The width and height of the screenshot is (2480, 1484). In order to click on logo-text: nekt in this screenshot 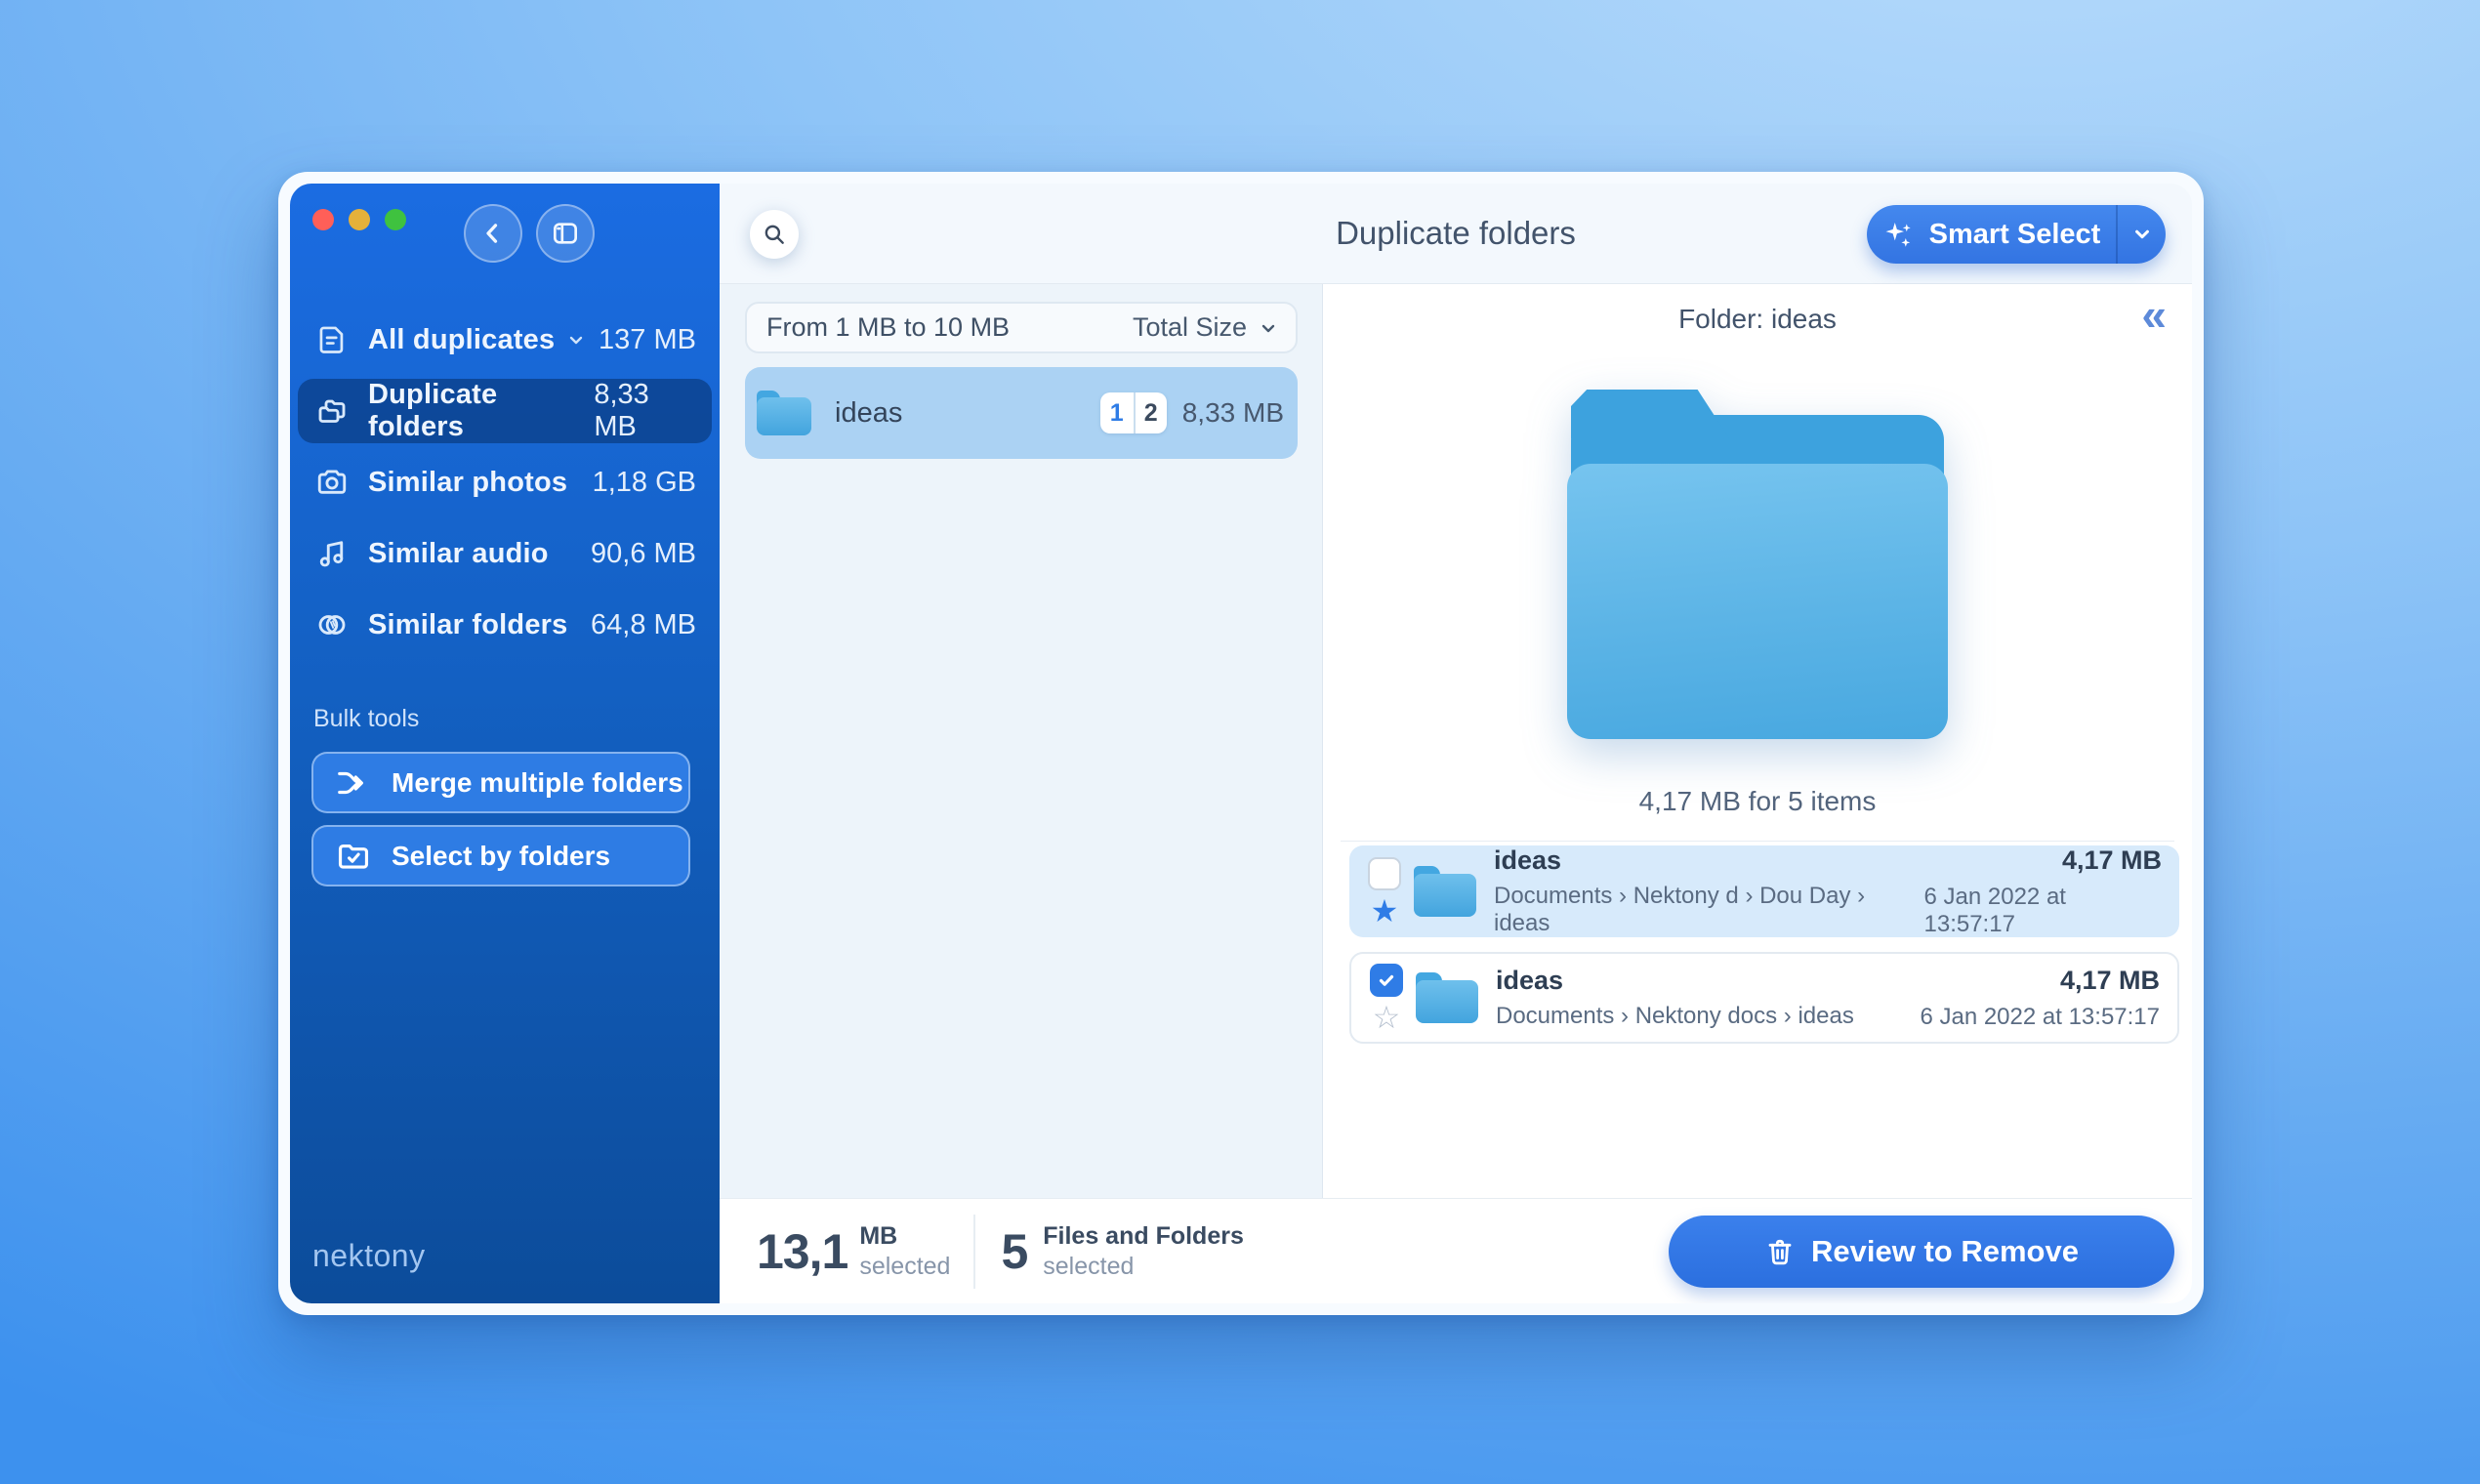, I will do `click(343, 1256)`.